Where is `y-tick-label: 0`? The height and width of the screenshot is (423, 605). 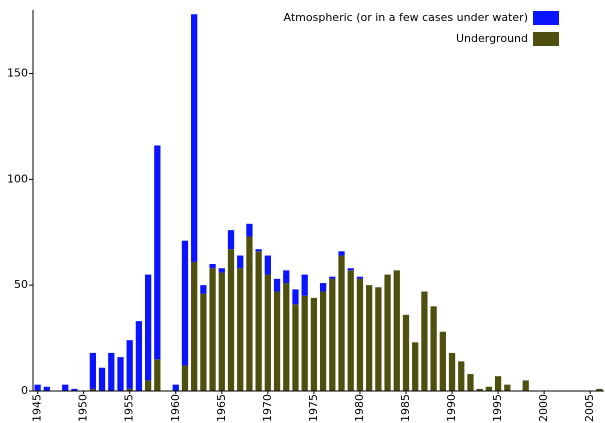 y-tick-label: 0 is located at coordinates (24, 390).